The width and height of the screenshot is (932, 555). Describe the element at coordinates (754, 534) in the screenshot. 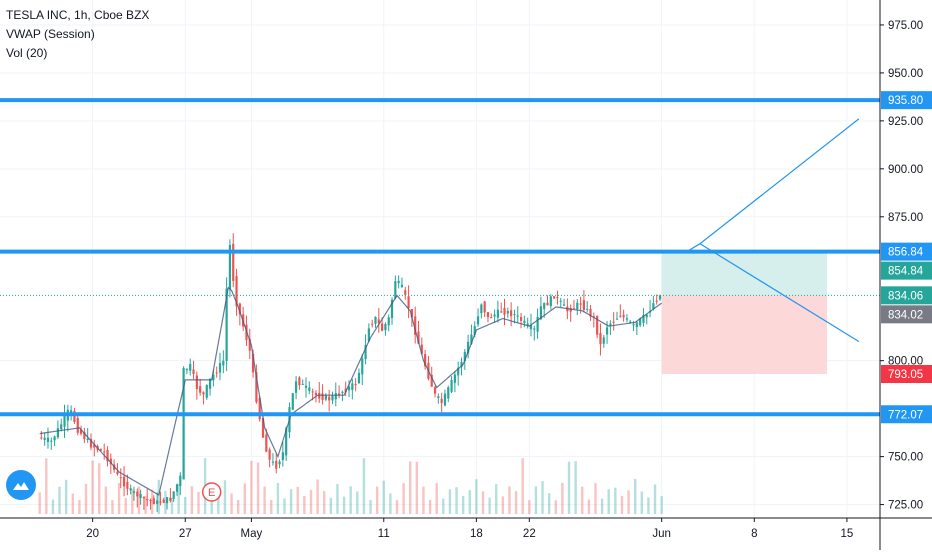

I see `x-tick-label: 8` at that location.